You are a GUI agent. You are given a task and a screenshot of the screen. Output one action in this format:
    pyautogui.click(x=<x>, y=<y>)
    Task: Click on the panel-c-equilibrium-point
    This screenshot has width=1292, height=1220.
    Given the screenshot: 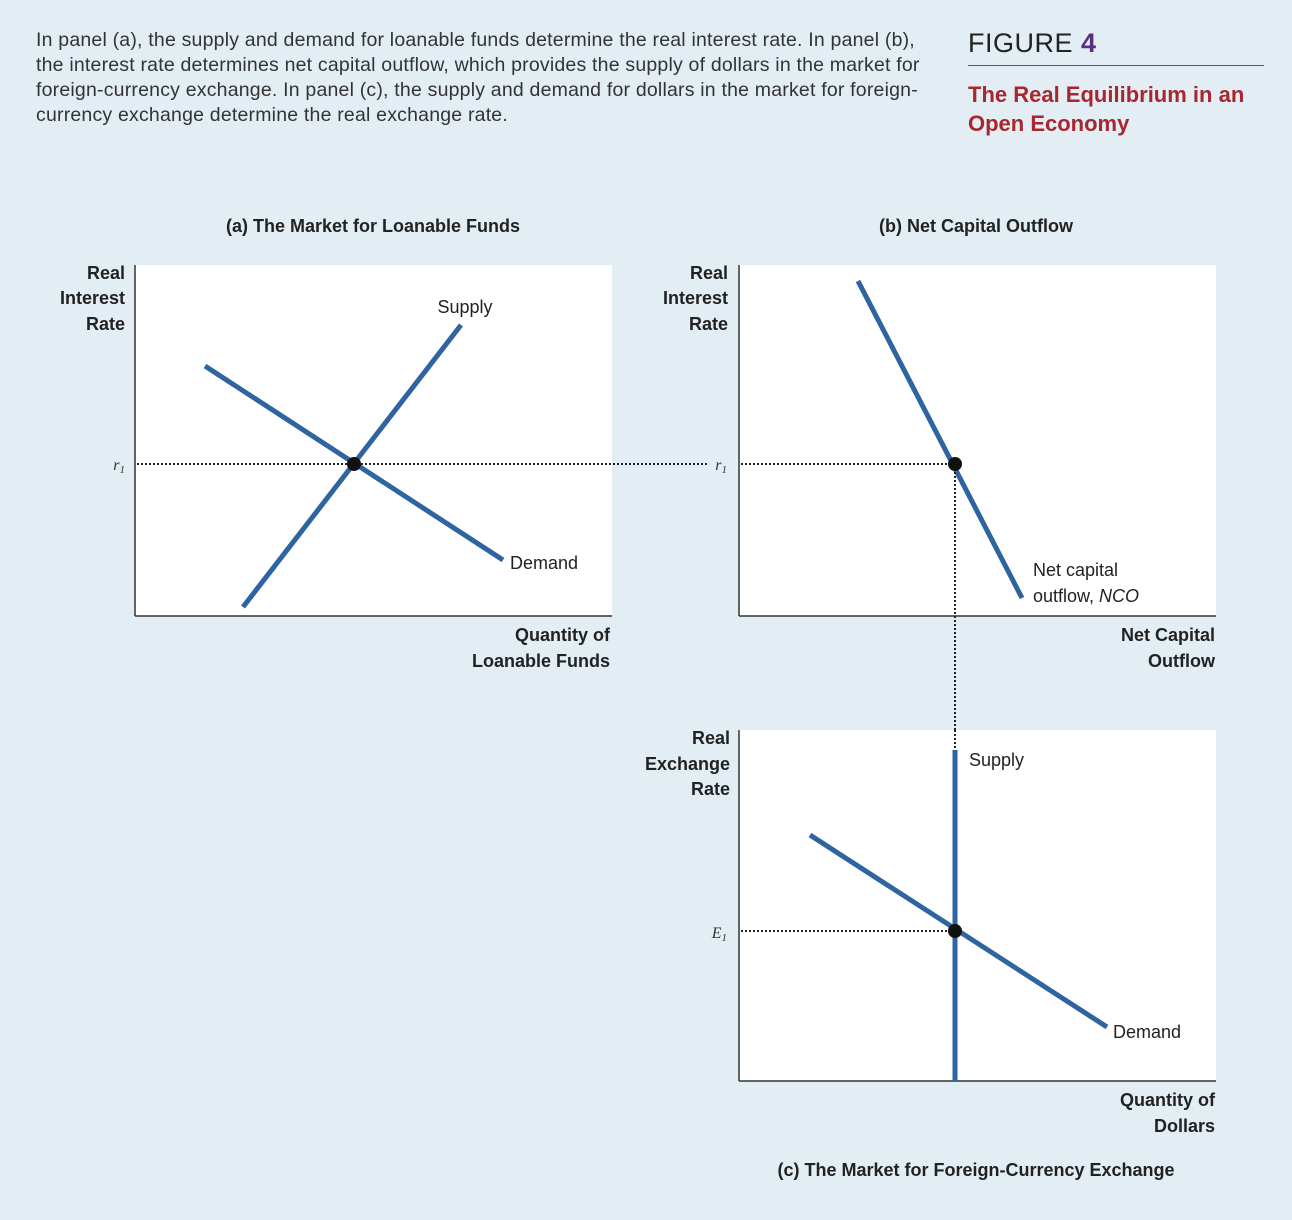 What is the action you would take?
    pyautogui.click(x=955, y=931)
    